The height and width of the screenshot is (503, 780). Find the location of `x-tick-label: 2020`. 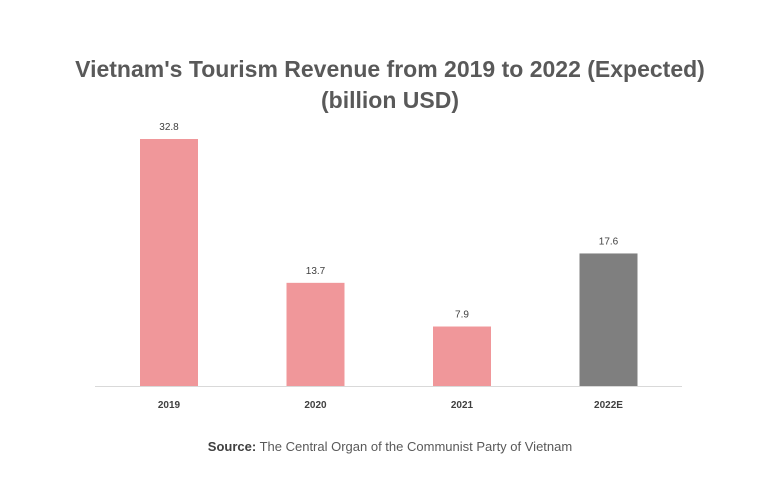

x-tick-label: 2020 is located at coordinates (315, 405).